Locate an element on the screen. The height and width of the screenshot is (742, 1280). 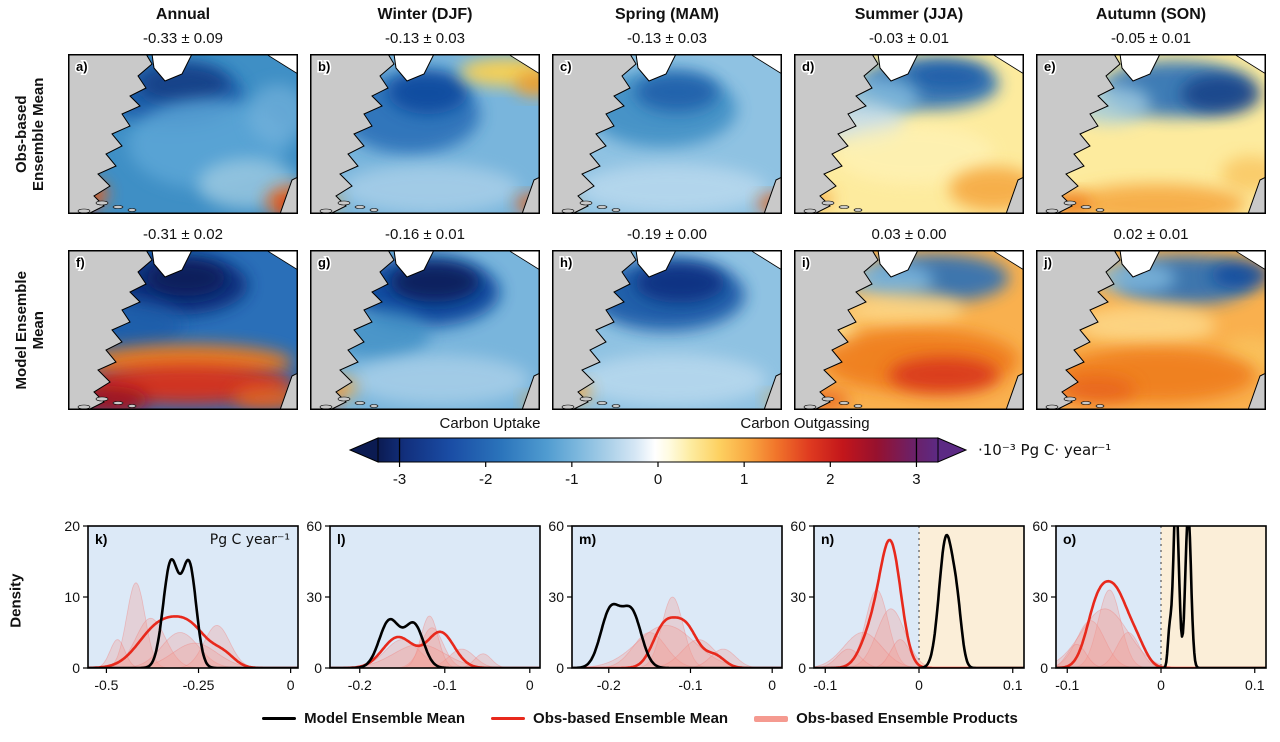
flux-map: j) is located at coordinates (1151, 330).